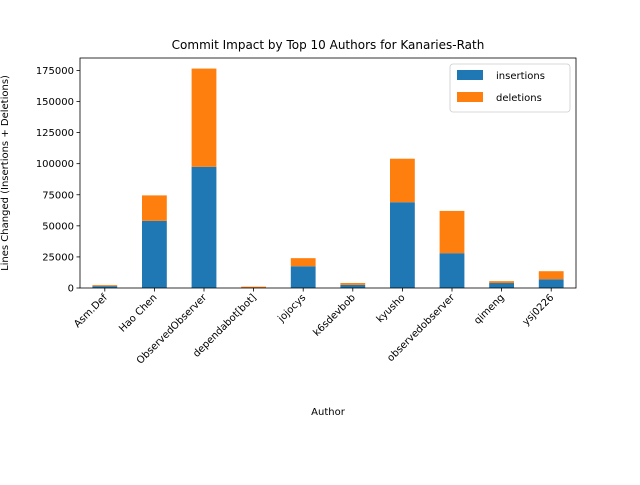  Describe the element at coordinates (470, 75) in the screenshot. I see `legend-swatch-insertions` at that location.